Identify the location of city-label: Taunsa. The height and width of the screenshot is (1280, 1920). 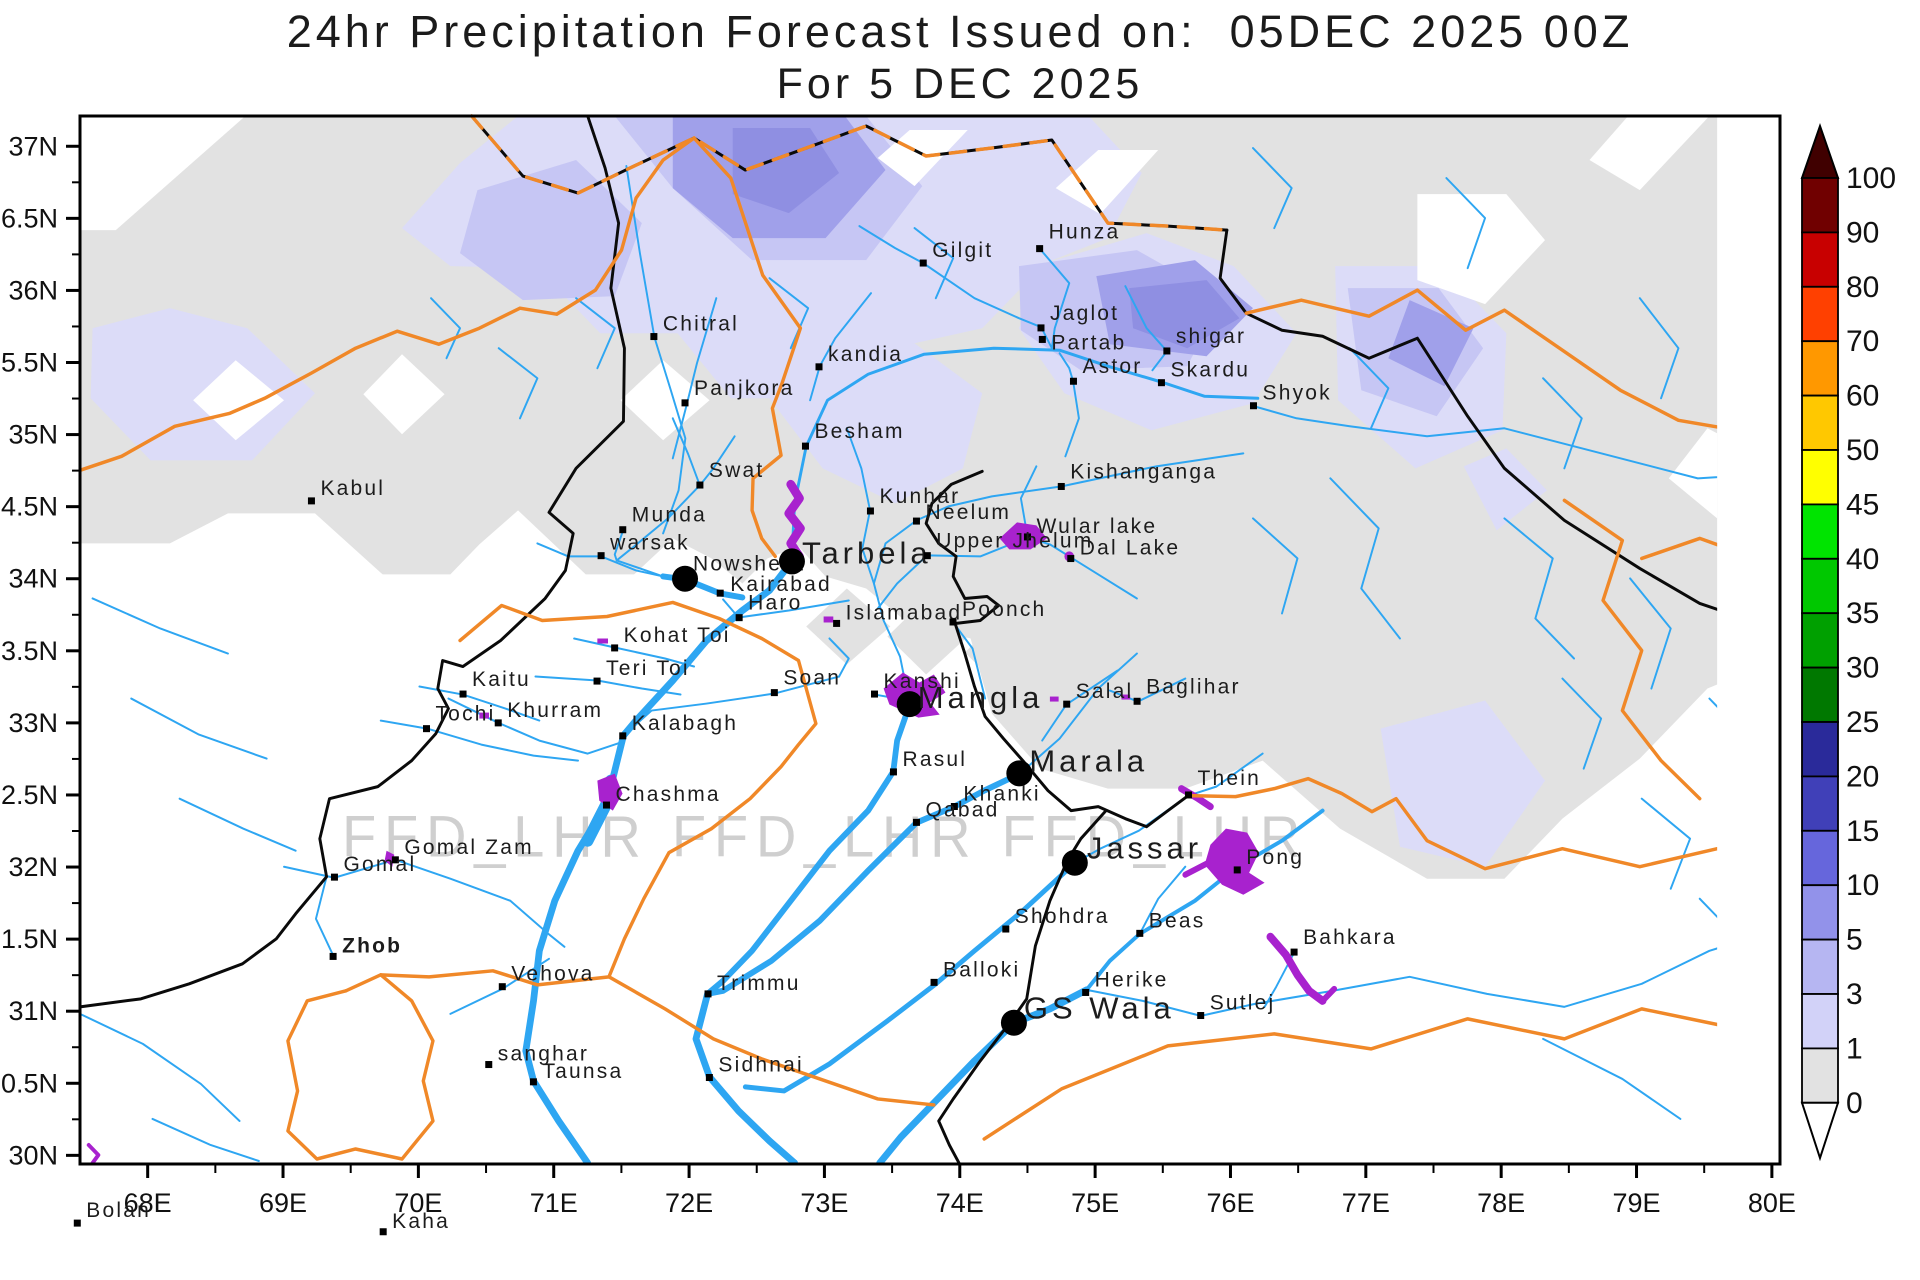
(582, 1071).